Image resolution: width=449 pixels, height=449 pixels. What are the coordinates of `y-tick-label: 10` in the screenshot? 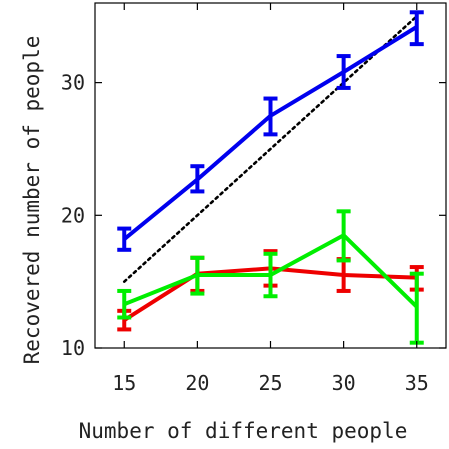 It's located at (73, 348).